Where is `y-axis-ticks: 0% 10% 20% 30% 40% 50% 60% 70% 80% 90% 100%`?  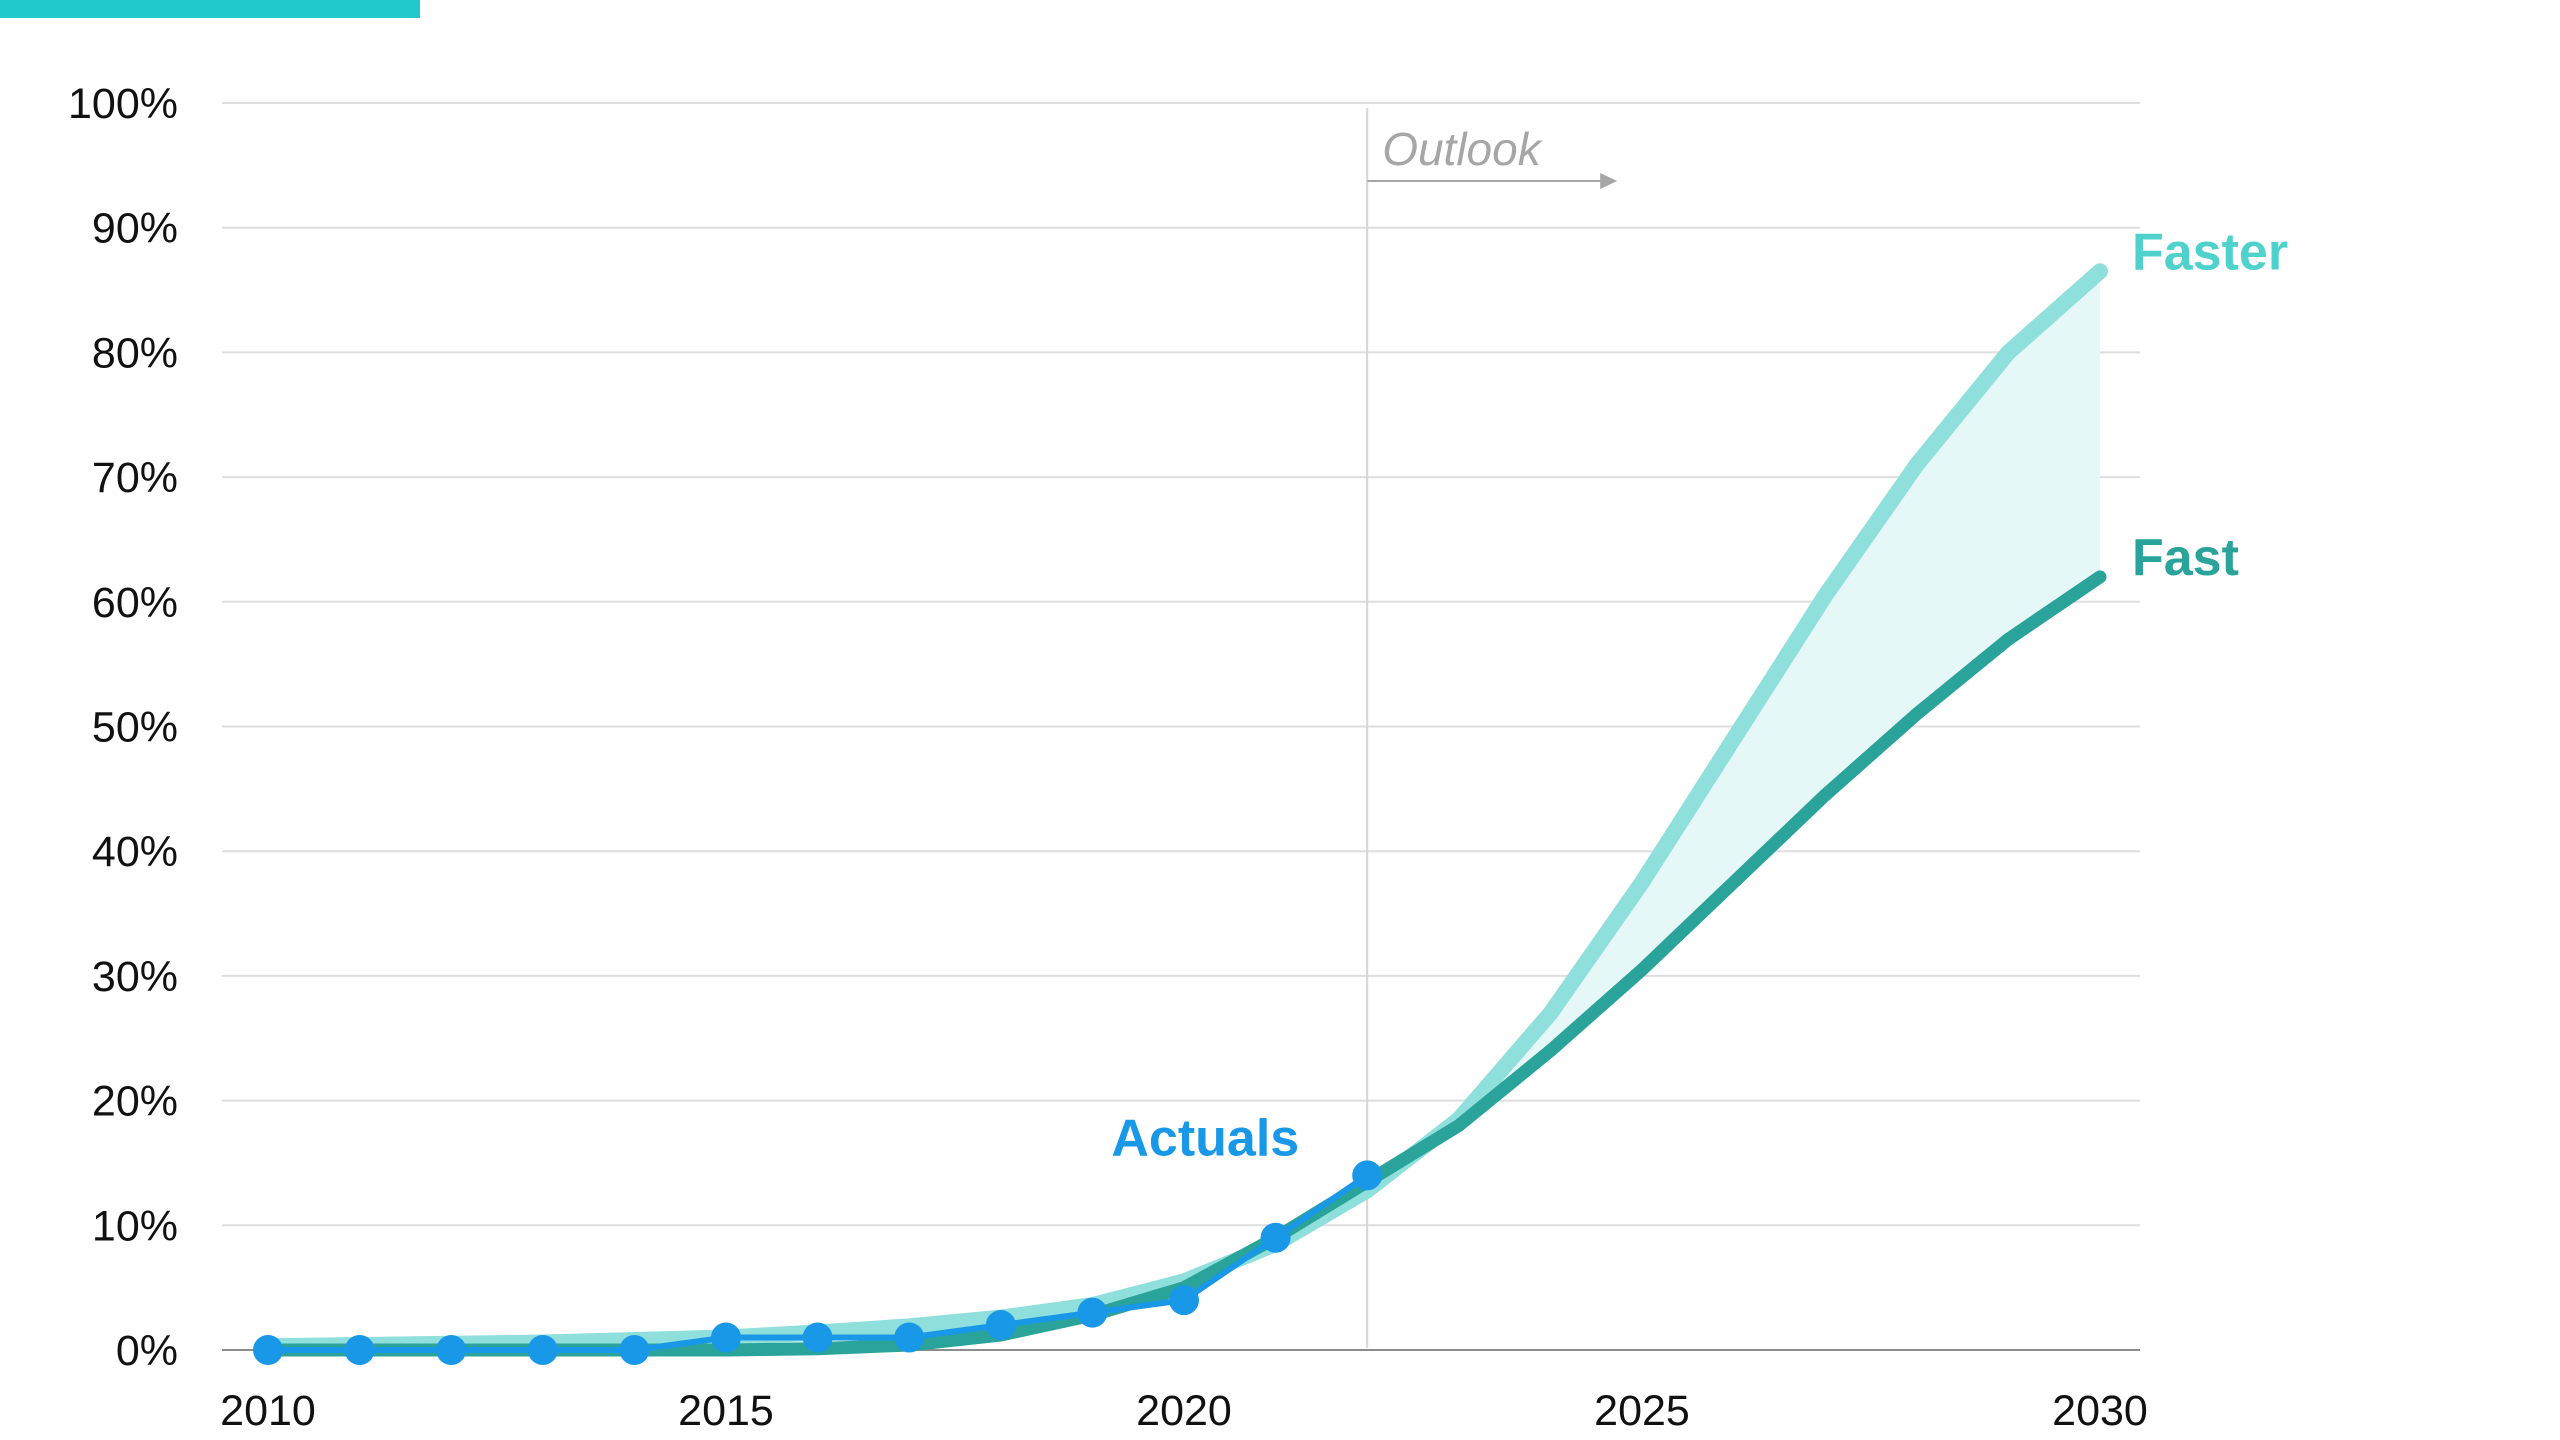
y-axis-ticks: 0% 10% 20% 30% 40% 50% 60% 70% 80% 90% 100% is located at coordinates (123, 727).